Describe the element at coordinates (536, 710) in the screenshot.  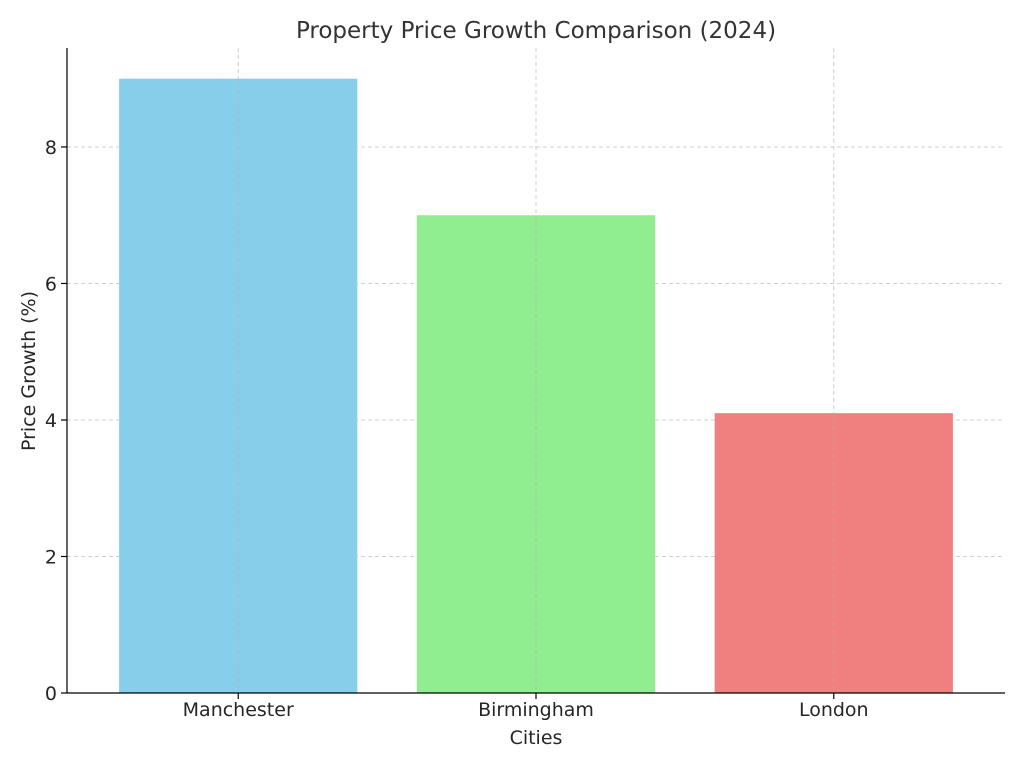
I see `x-tick-label: Birmingham` at that location.